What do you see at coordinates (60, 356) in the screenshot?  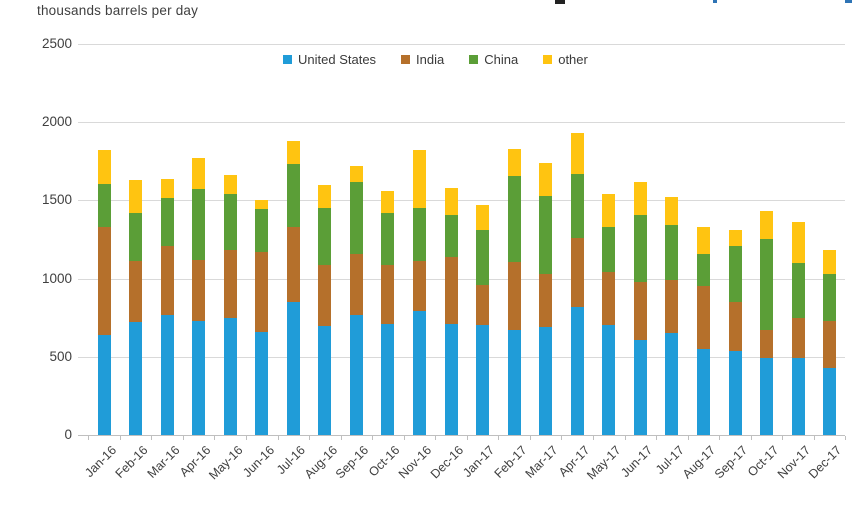 I see `y-axis-tick-label: 500` at bounding box center [60, 356].